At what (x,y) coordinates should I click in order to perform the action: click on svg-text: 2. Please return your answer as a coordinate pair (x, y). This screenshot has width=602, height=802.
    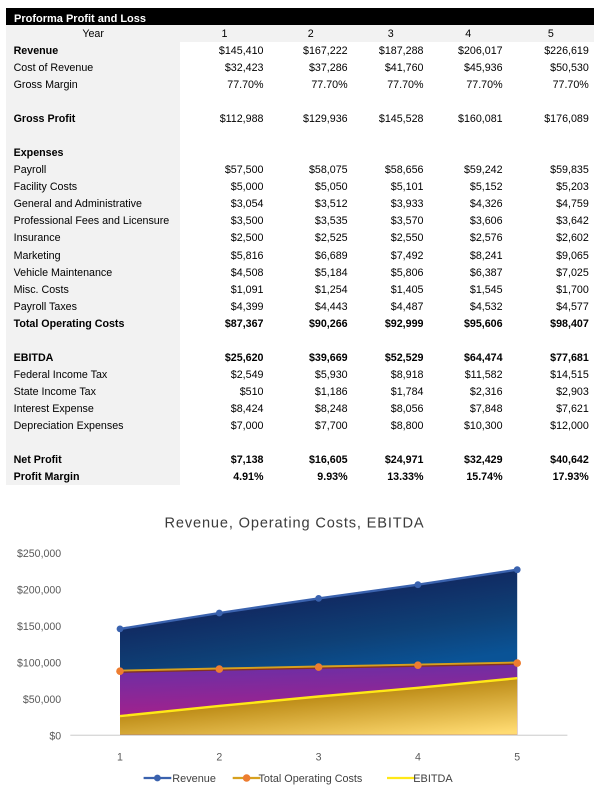
    Looking at the image, I should click on (219, 758).